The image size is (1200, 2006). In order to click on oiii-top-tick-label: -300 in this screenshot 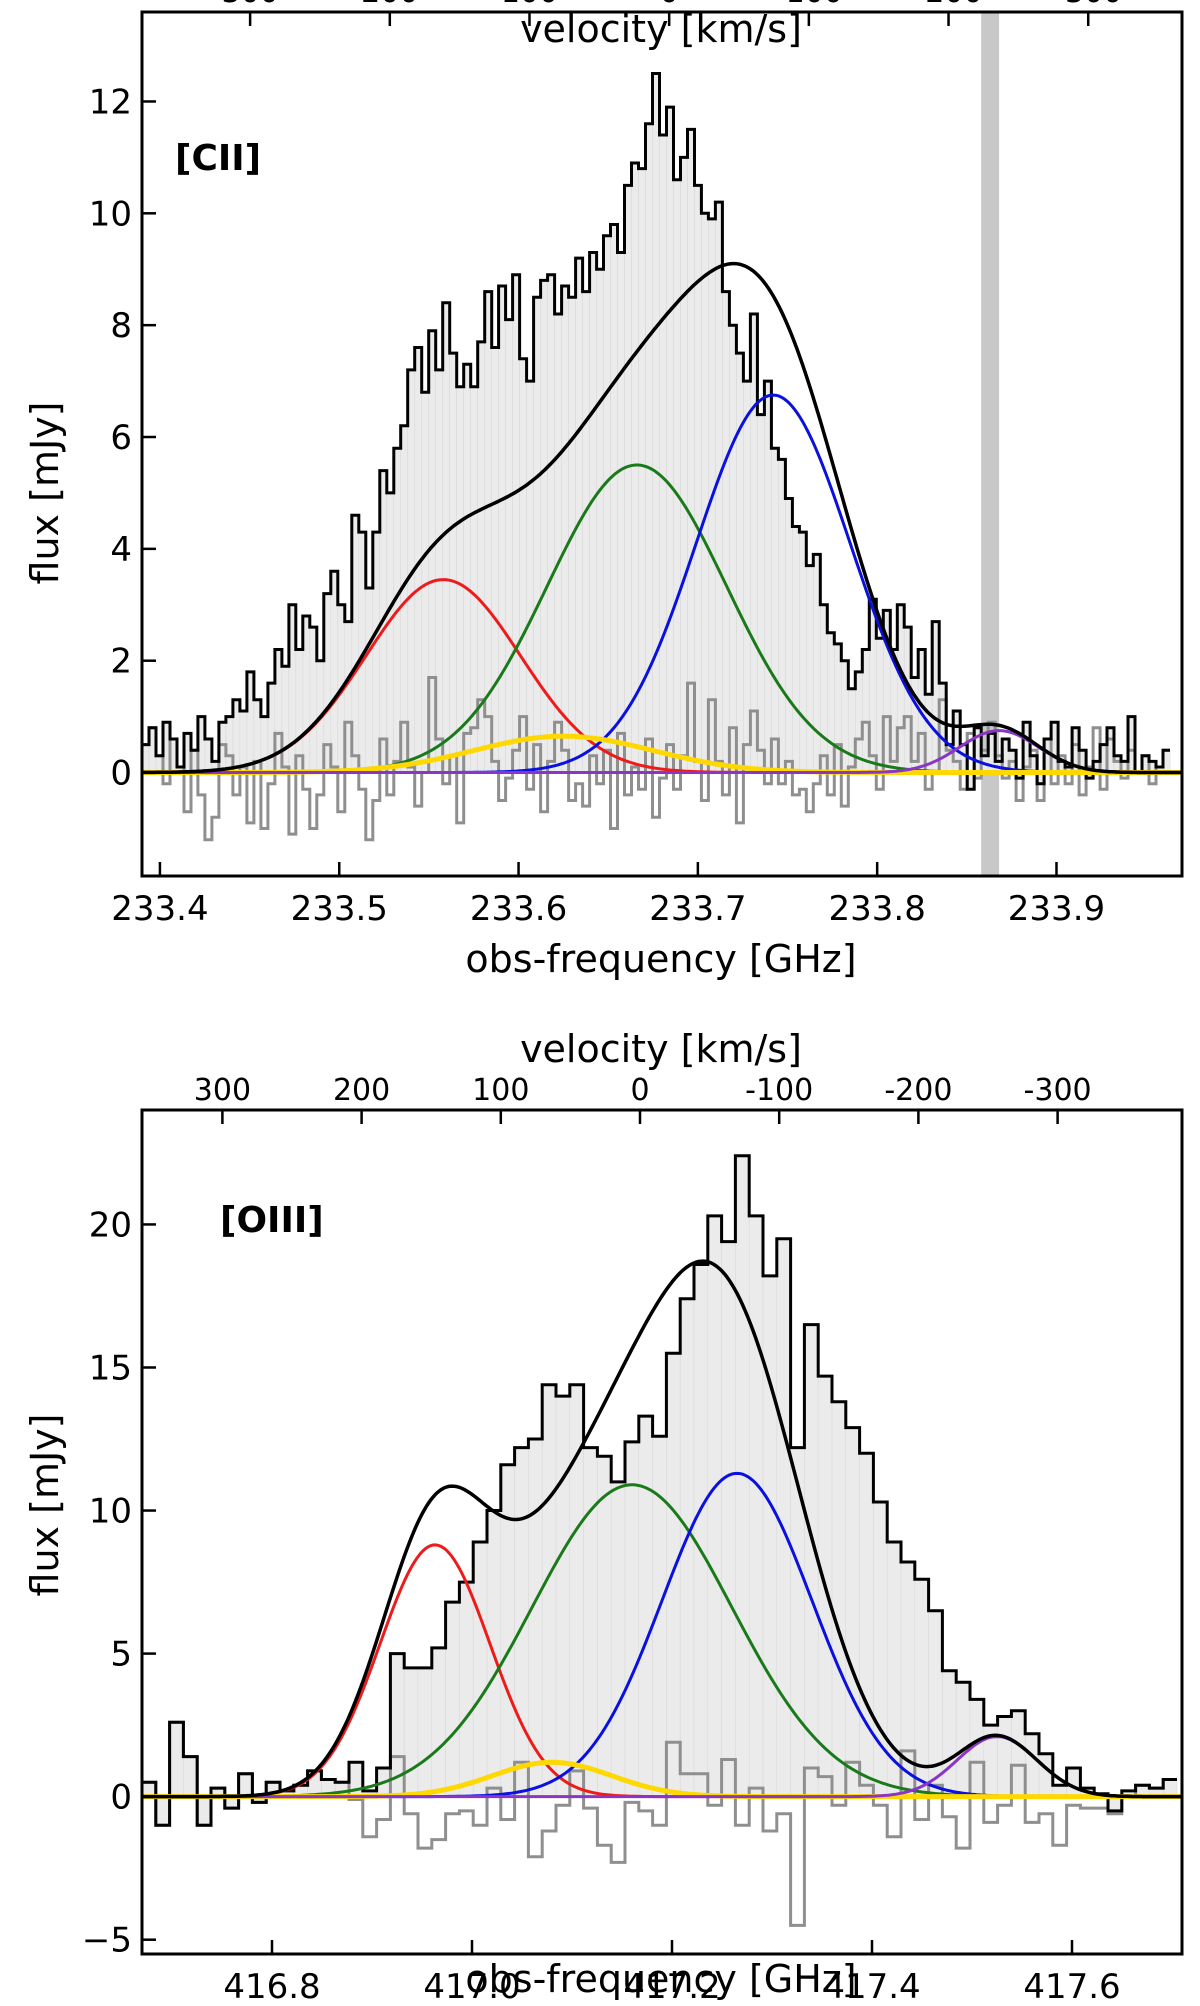, I will do `click(1058, 1090)`.